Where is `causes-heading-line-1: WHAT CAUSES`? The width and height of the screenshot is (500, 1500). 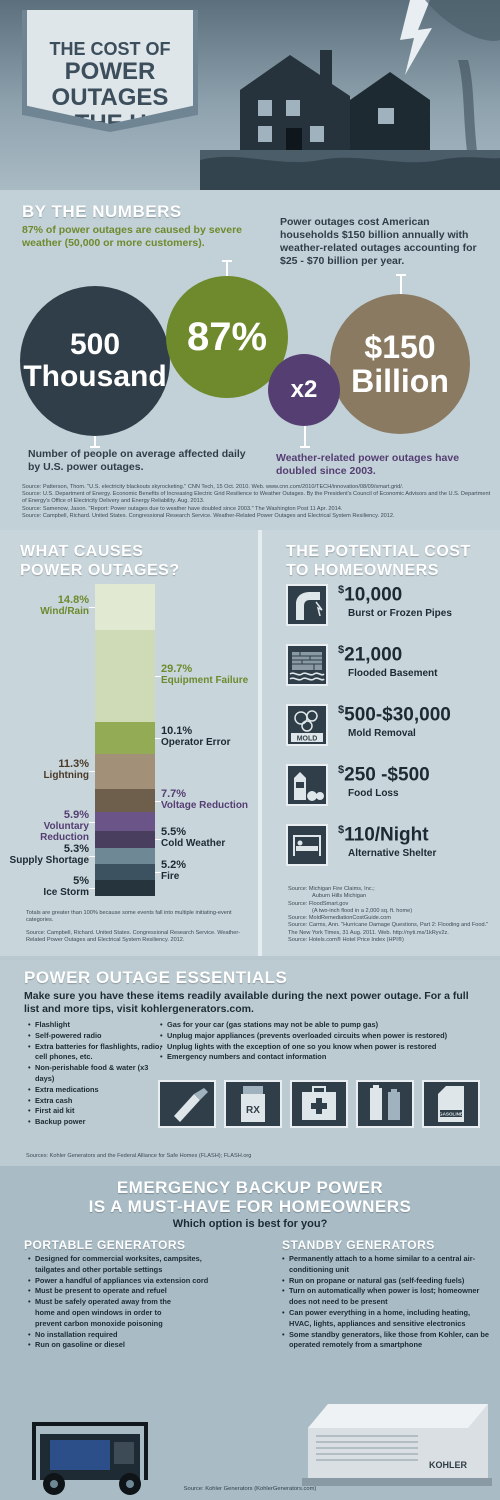
causes-heading-line-1: WHAT CAUSES is located at coordinates (82, 551).